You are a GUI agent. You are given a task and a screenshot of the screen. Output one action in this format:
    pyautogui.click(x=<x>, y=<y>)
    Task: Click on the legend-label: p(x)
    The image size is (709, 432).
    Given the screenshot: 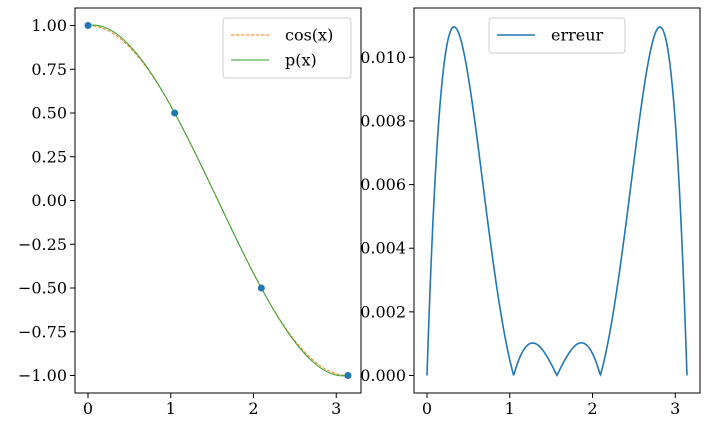 What is the action you would take?
    pyautogui.click(x=301, y=60)
    